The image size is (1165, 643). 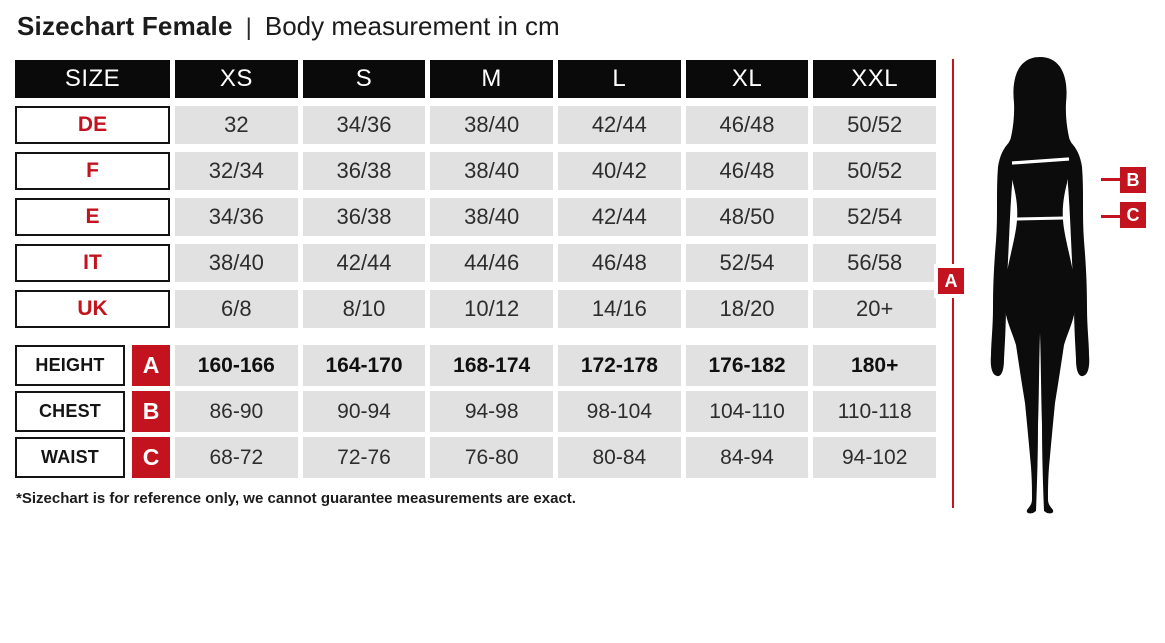 I want to click on figure-marker-c: C, so click(x=1133, y=215).